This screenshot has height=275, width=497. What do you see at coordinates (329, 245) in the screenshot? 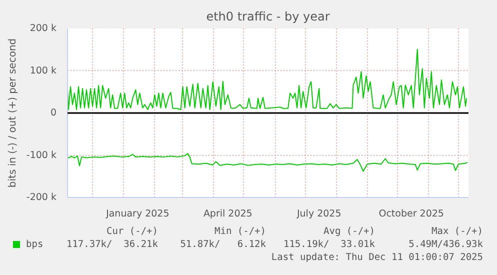
I see `text: 115.19k/ 33.01k` at bounding box center [329, 245].